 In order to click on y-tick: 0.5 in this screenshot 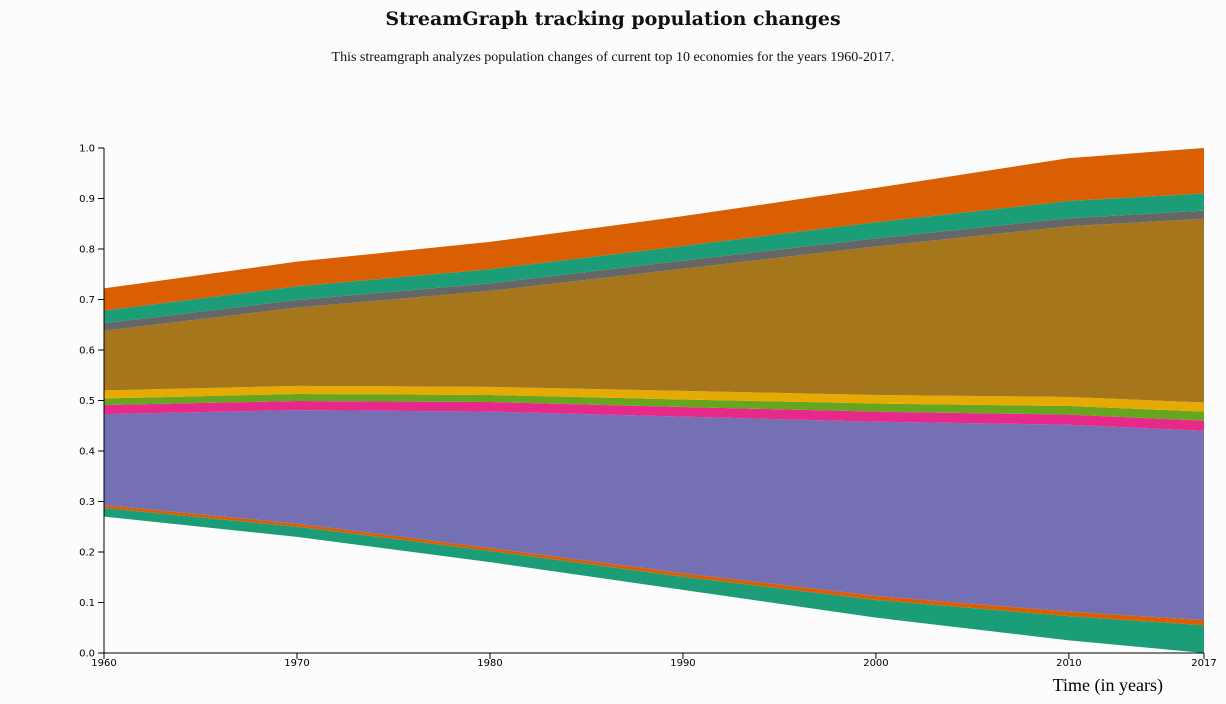, I will do `click(91, 401)`.